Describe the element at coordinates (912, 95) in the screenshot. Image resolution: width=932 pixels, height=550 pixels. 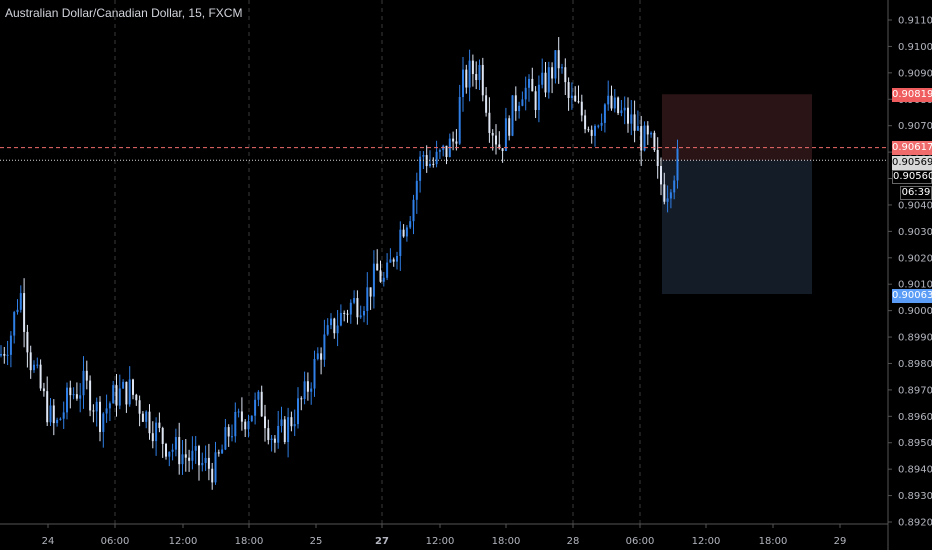
I see `stop-loss-label: 0.90819` at that location.